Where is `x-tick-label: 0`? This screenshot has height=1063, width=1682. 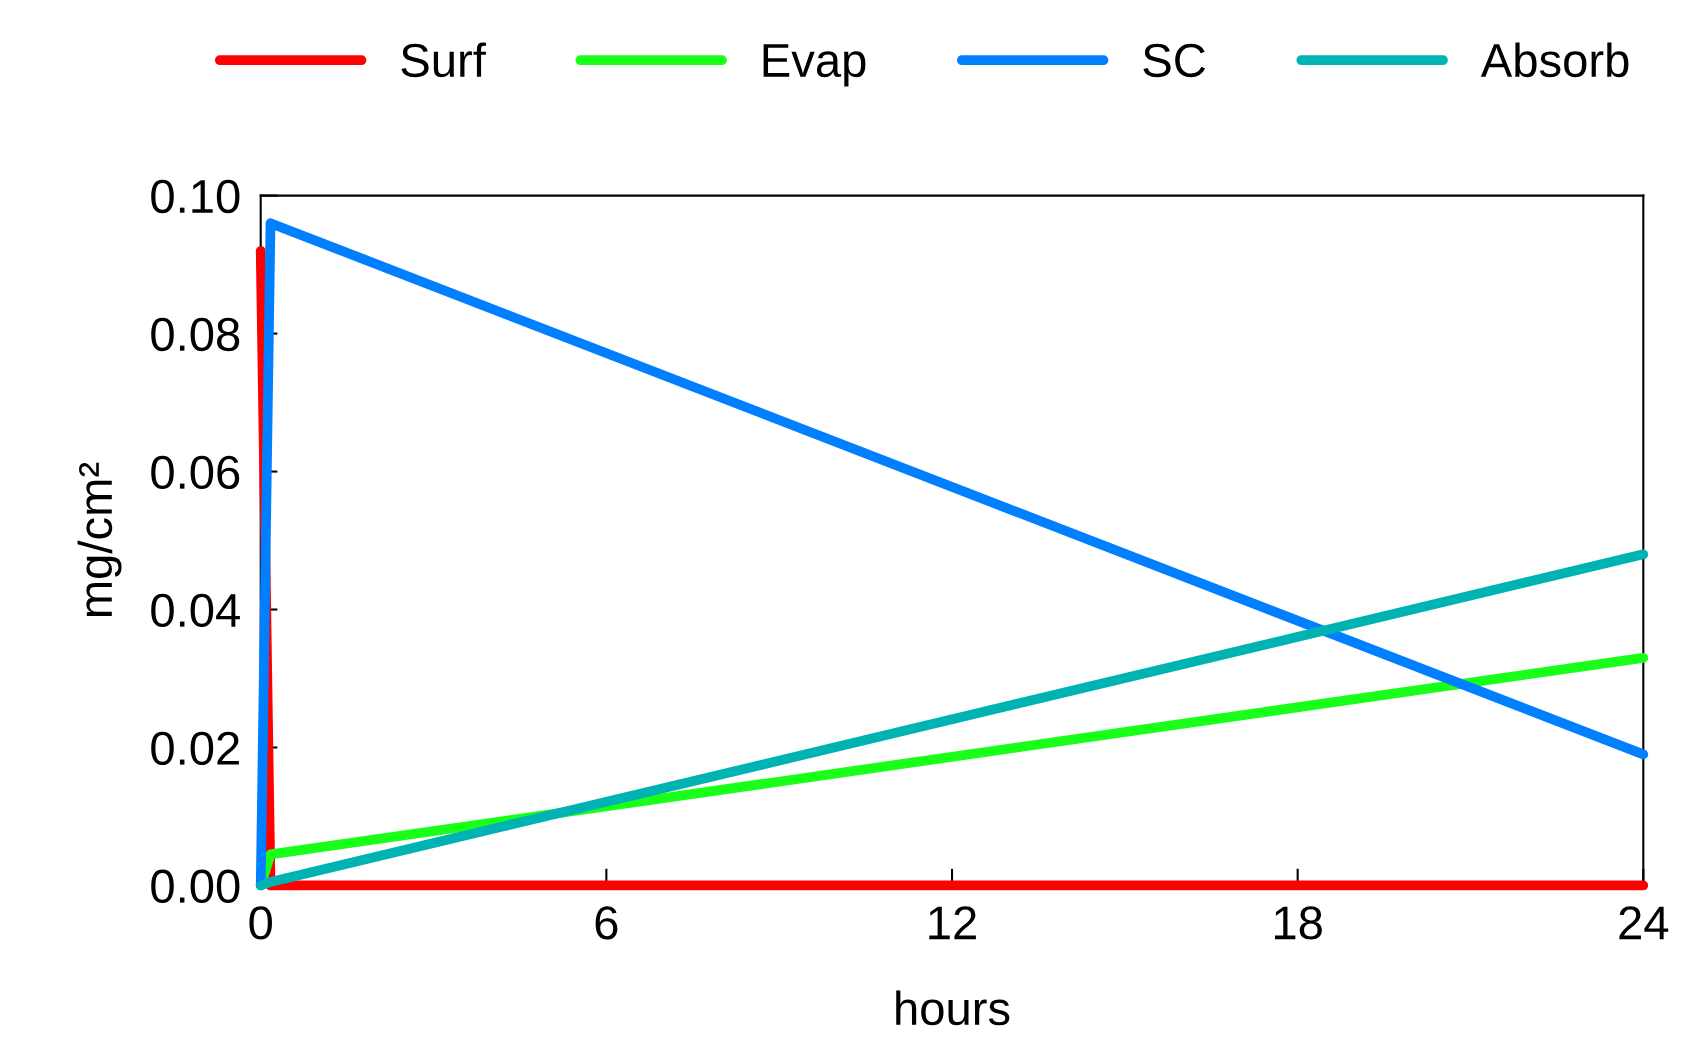 x-tick-label: 0 is located at coordinates (260, 923).